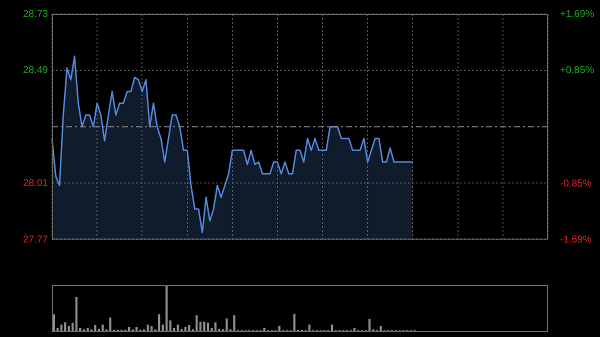 Image resolution: width=600 pixels, height=337 pixels. Describe the element at coordinates (35, 183) in the screenshot. I see `y-tick-label: 28.01` at that location.